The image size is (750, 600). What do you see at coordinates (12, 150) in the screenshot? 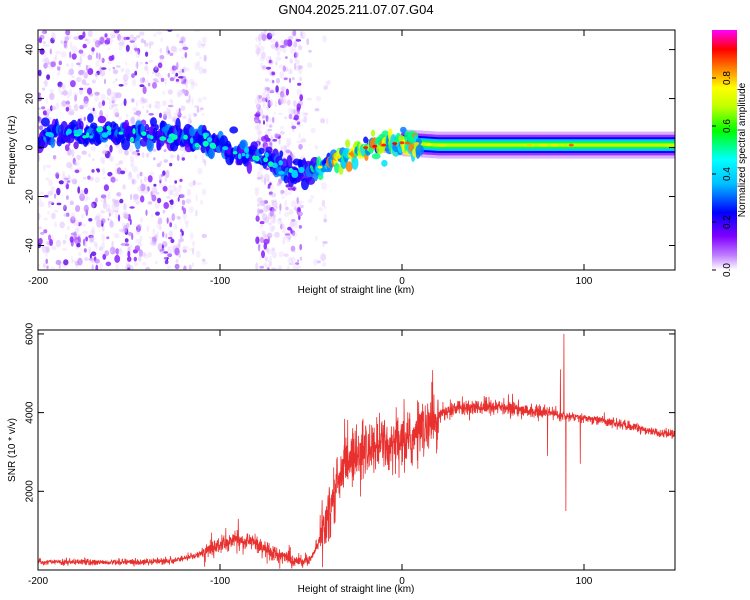
I see `spectrogram-y-label: Frequency (Hz)` at bounding box center [12, 150].